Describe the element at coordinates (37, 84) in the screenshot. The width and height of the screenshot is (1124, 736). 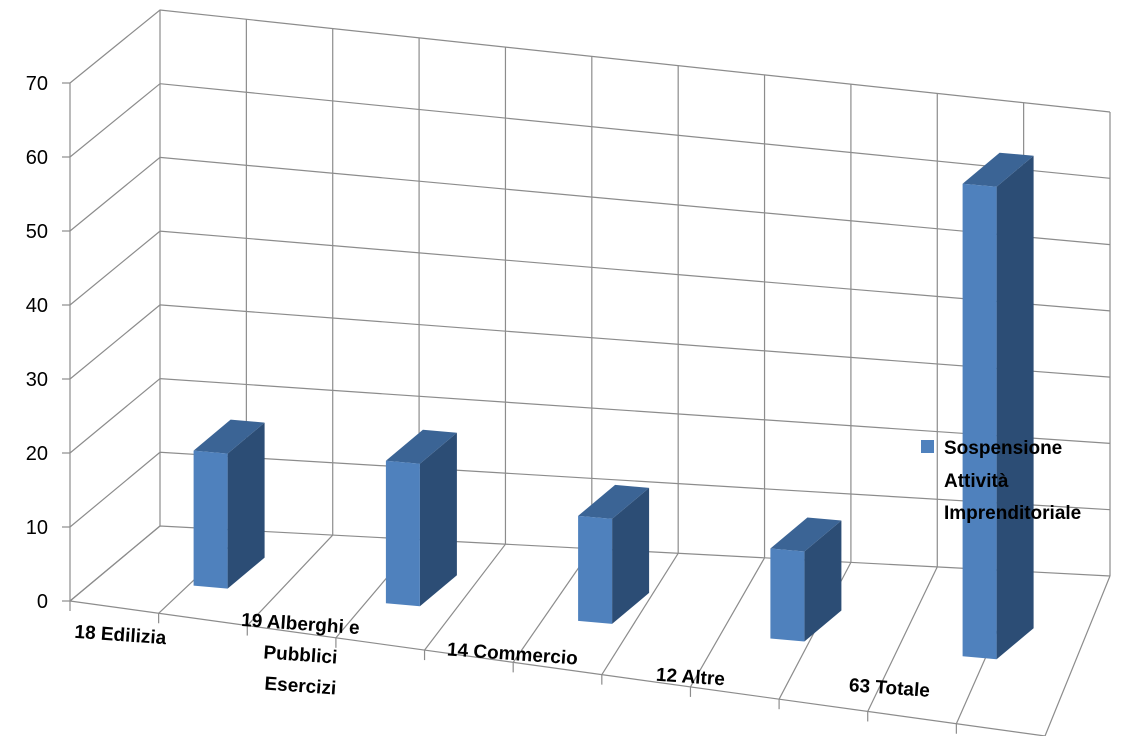
I see `y-tick-label: 70` at that location.